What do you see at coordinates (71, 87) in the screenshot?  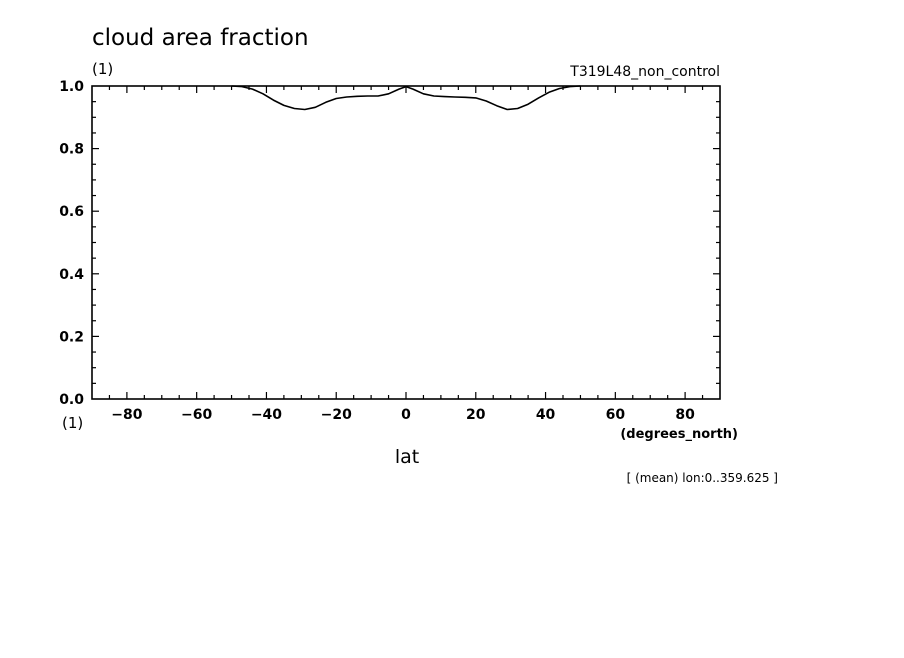 I see `y-tick-label: 1.0` at bounding box center [71, 87].